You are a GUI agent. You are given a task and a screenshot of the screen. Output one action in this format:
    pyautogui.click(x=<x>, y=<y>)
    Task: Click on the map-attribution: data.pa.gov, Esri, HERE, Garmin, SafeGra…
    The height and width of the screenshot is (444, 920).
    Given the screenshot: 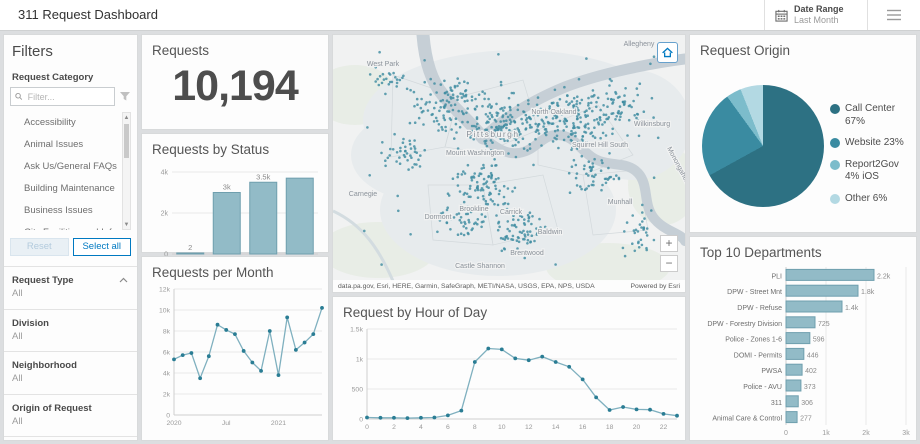 What is the action you would take?
    pyautogui.click(x=509, y=286)
    